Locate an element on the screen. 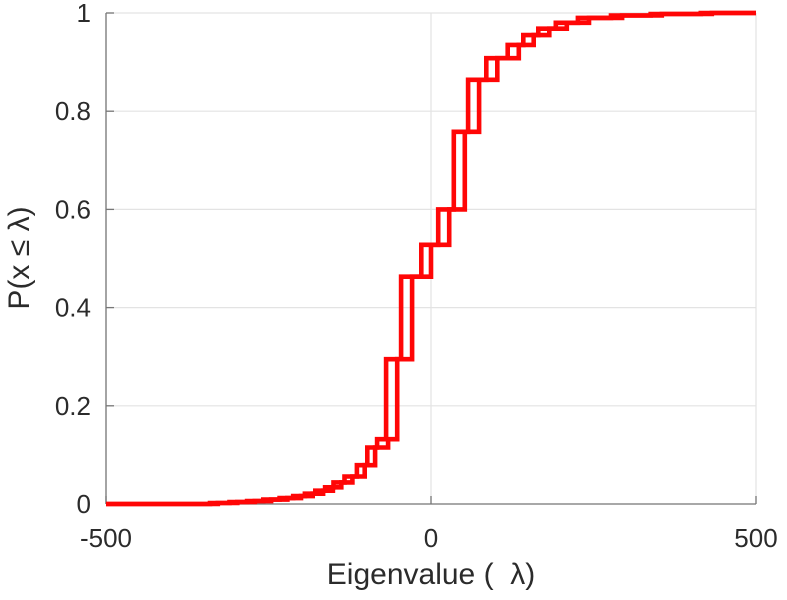  x-tick-label: 0 is located at coordinates (431, 538).